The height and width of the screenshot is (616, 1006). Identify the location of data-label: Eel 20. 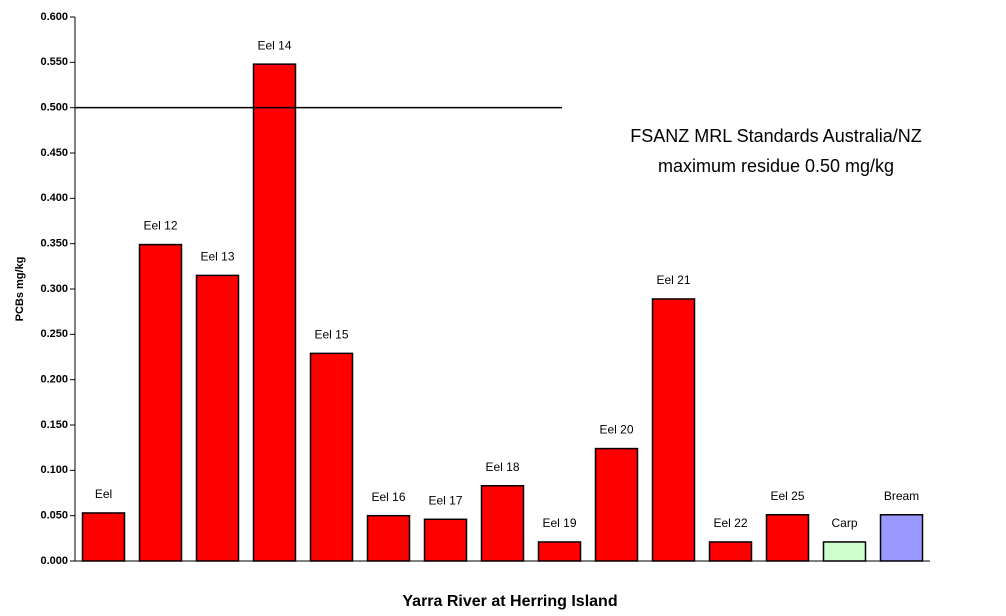
(616, 430).